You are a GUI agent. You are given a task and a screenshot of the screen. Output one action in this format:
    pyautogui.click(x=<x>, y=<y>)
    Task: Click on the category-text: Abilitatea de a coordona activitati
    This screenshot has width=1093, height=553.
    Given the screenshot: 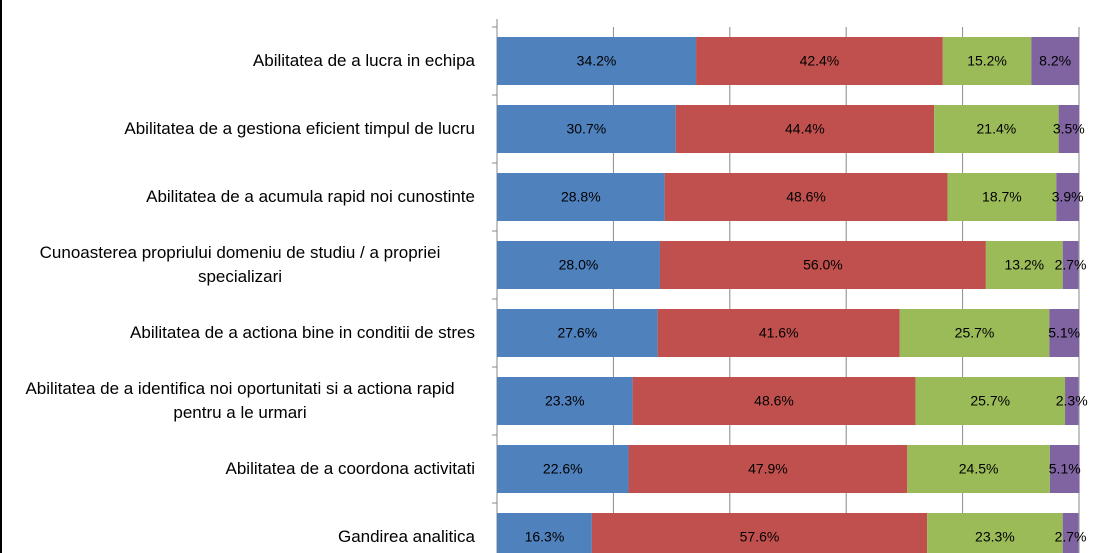 What is the action you would take?
    pyautogui.click(x=350, y=468)
    